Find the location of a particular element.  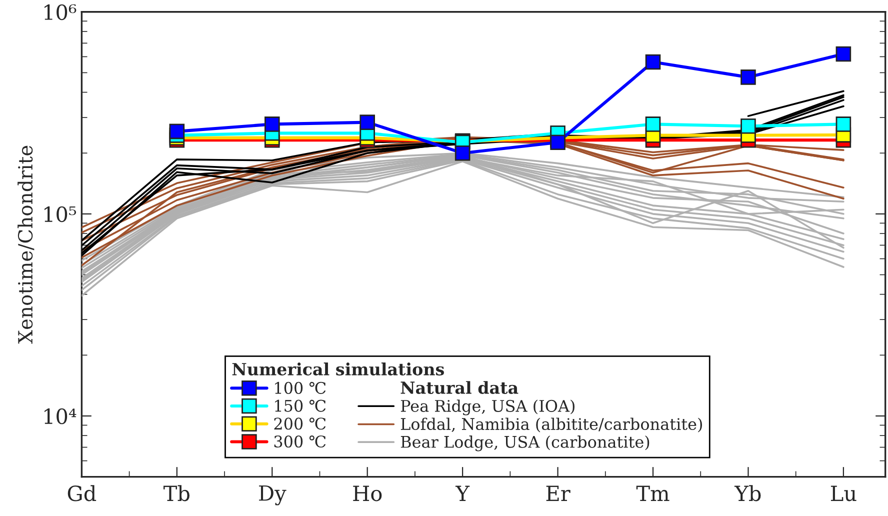

legend-title: Numerical simulations is located at coordinates (338, 369).